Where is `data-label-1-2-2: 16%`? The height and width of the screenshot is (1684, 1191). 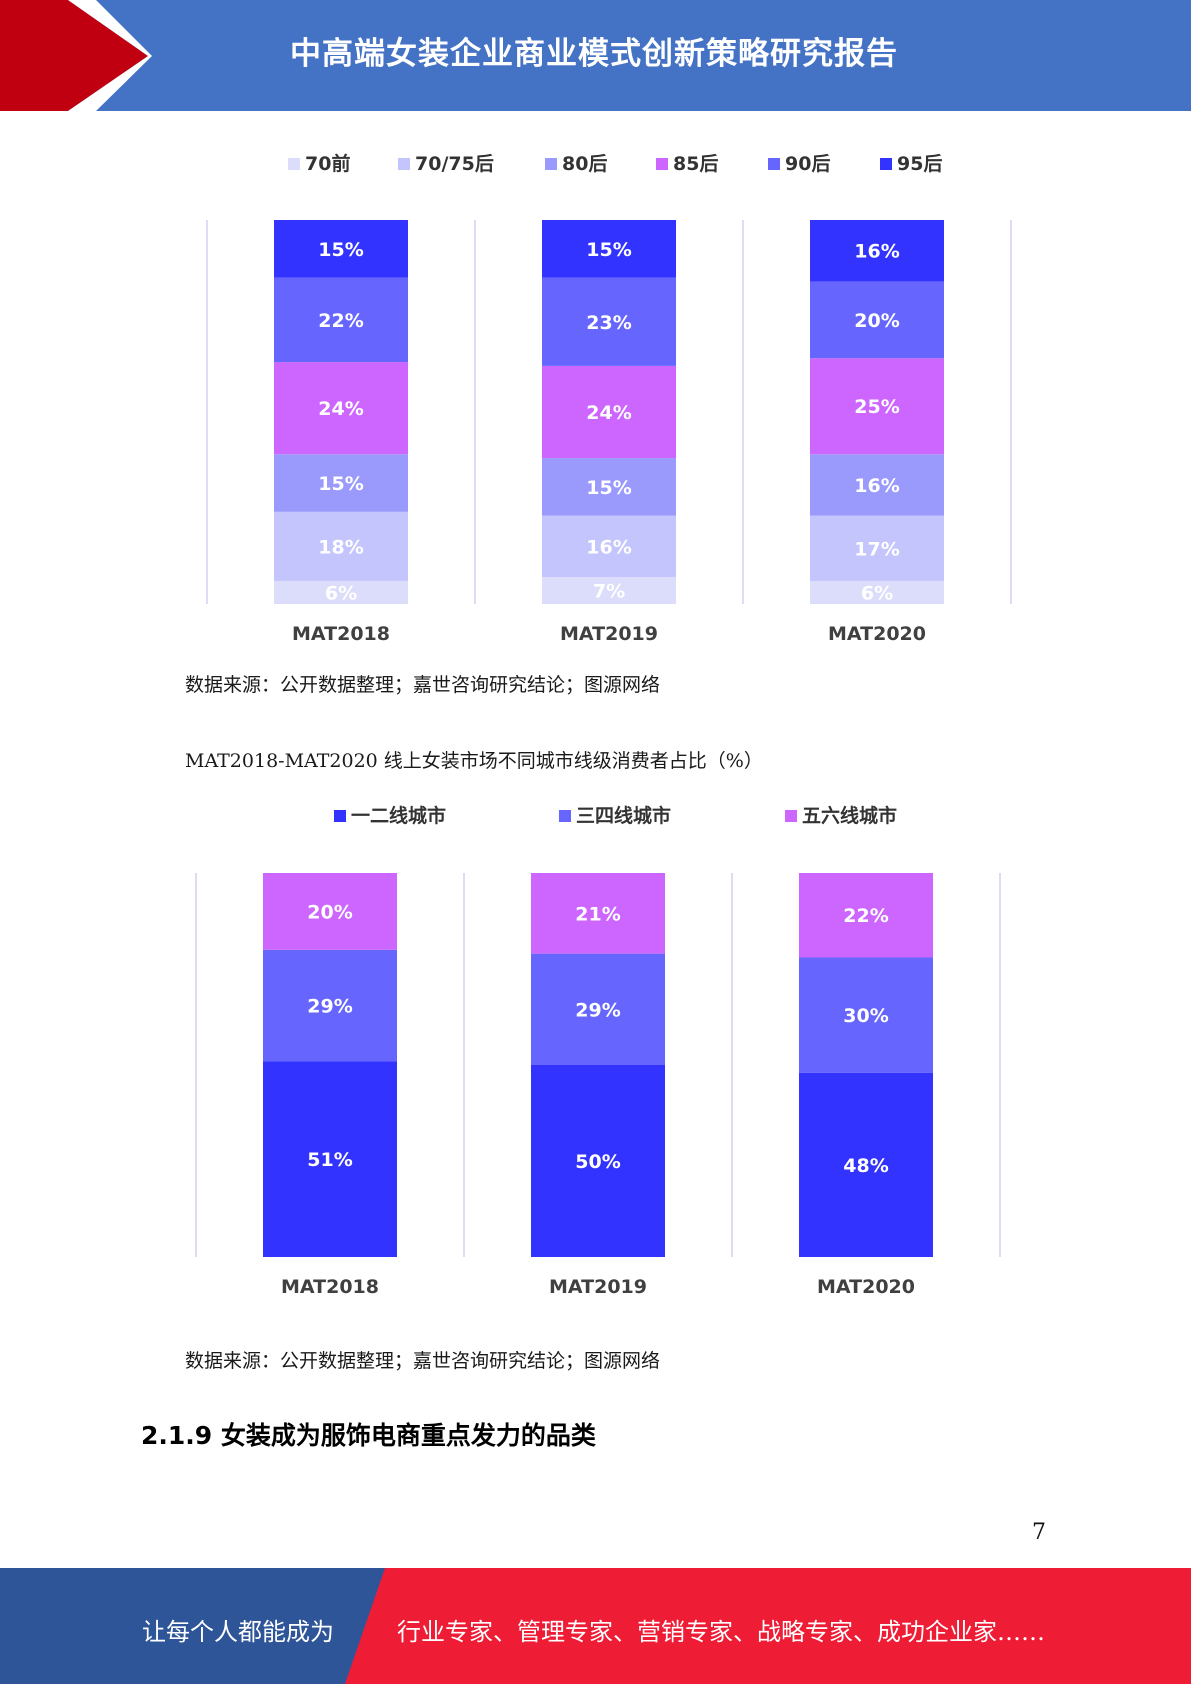
data-label-1-2-2: 16% is located at coordinates (876, 486).